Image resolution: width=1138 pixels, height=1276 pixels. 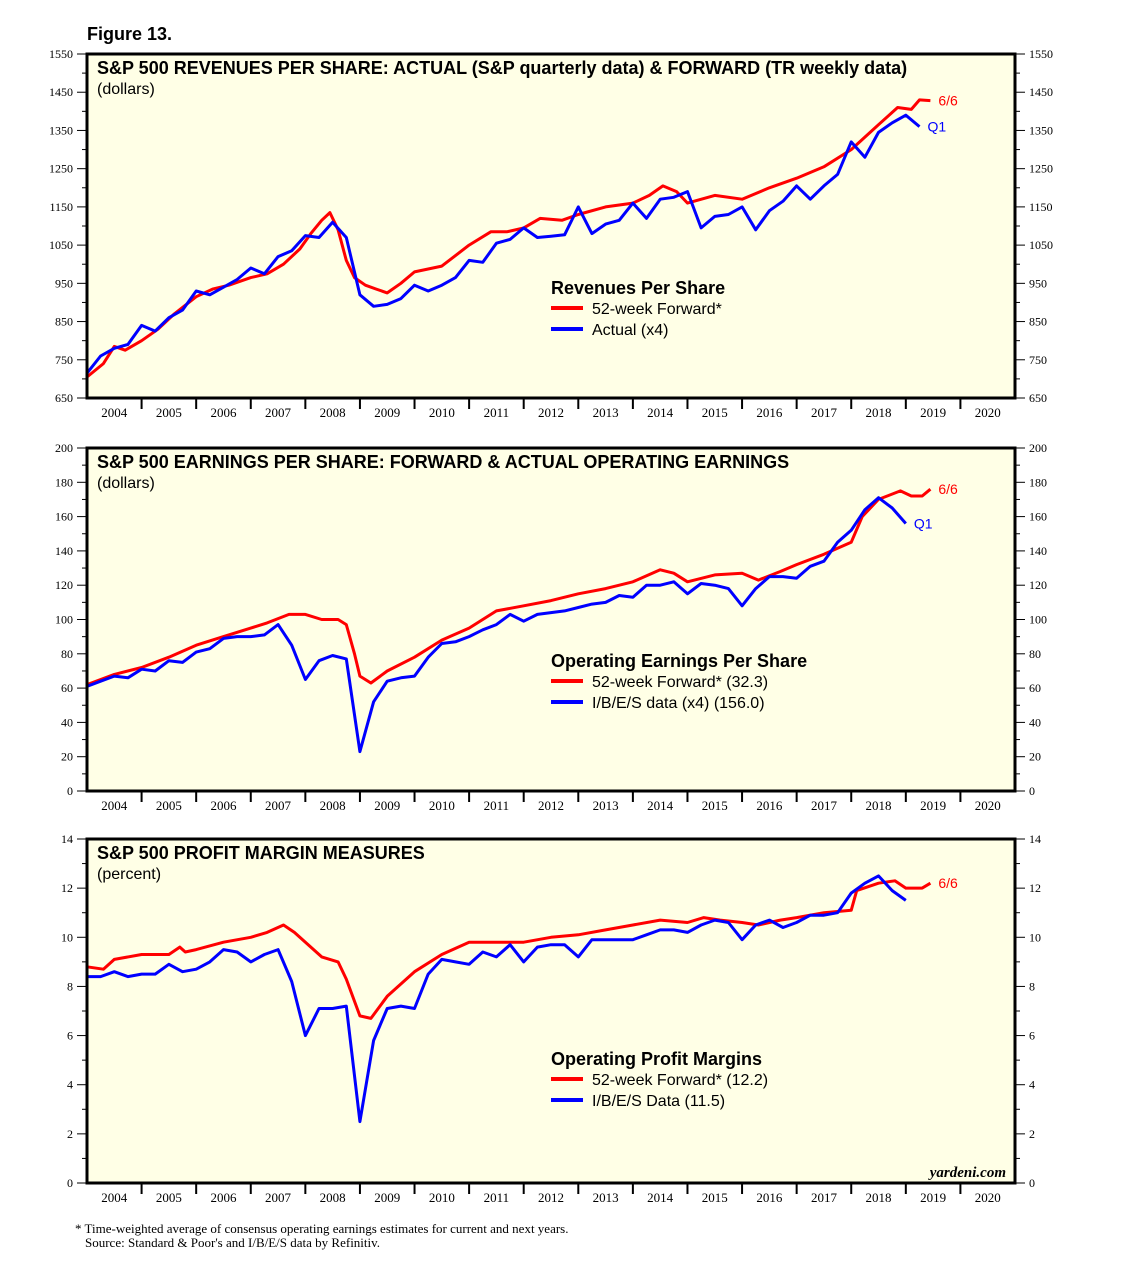 What do you see at coordinates (1041, 169) in the screenshot?
I see `y-tick-label-right: 1250` at bounding box center [1041, 169].